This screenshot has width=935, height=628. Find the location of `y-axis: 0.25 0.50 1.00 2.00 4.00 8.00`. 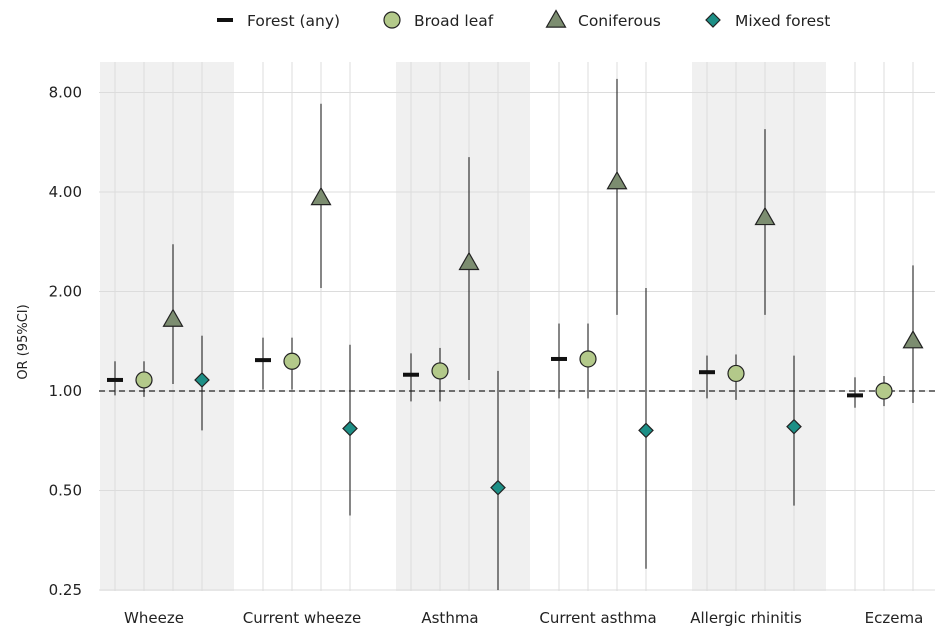

y-axis: 0.25 0.50 1.00 2.00 4.00 8.00 is located at coordinates (65, 342).